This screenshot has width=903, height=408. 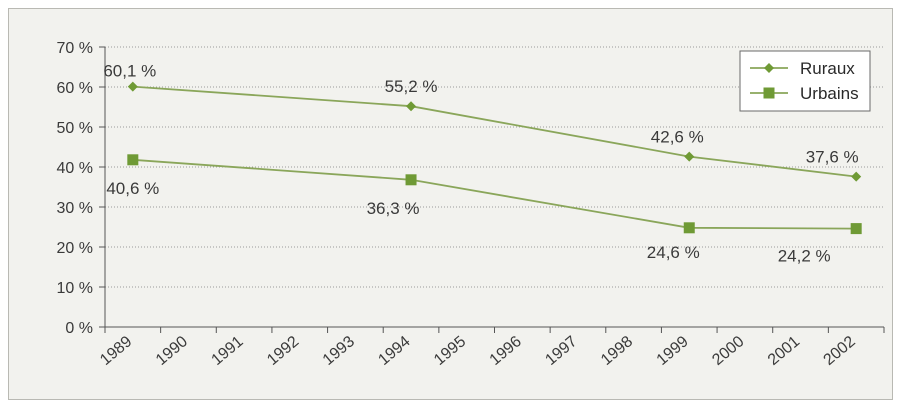 What do you see at coordinates (394, 351) in the screenshot?
I see `x-tick-label: 1994` at bounding box center [394, 351].